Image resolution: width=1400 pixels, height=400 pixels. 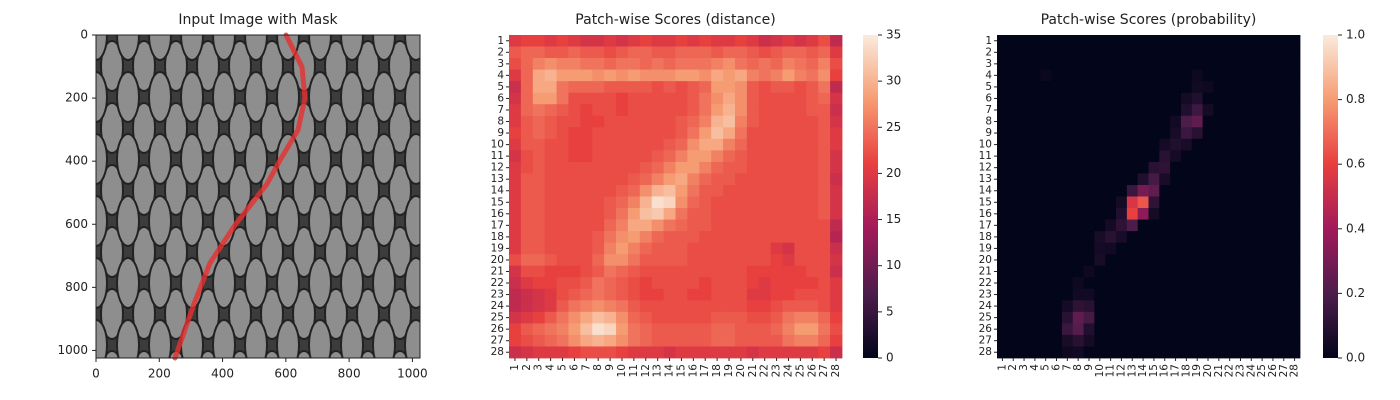 I want to click on y-tick-label: 4, so click(x=500, y=75).